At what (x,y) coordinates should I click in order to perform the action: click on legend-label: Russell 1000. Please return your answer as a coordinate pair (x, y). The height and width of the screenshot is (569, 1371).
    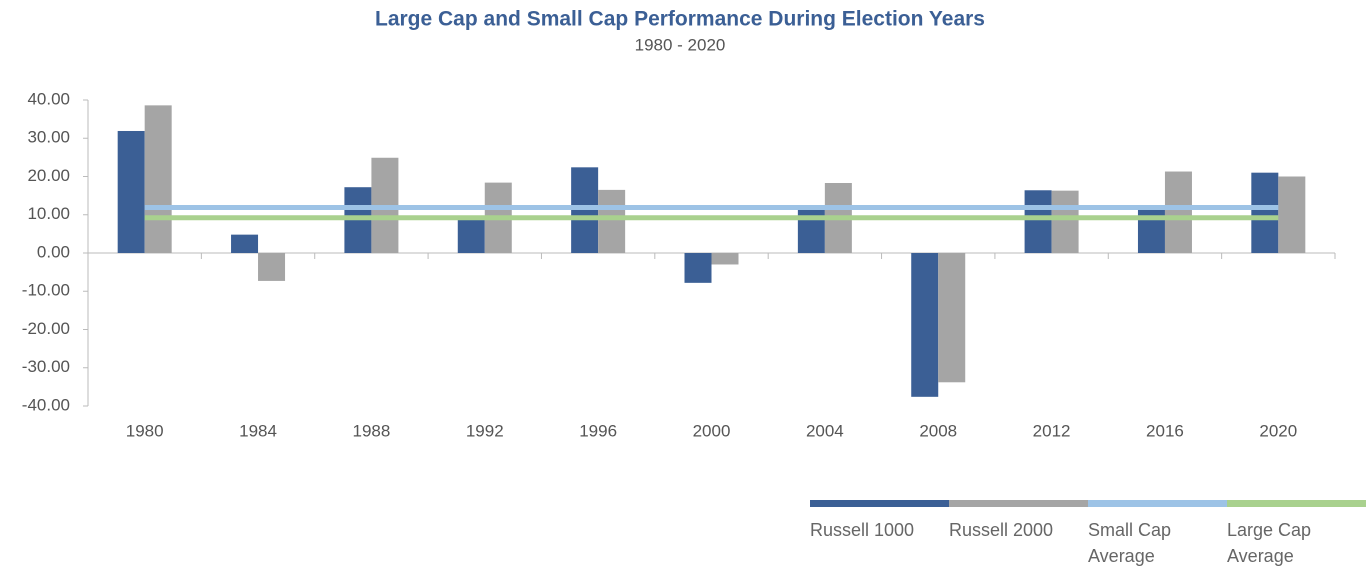
    Looking at the image, I should click on (862, 530).